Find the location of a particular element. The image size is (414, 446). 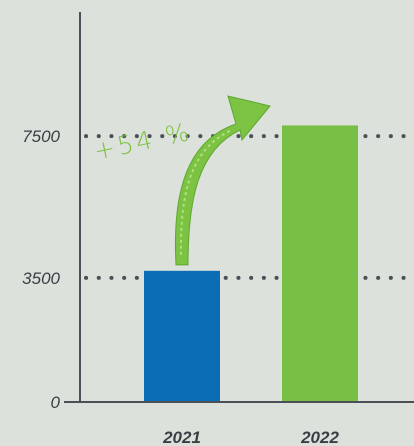

x-category-label: 2022 is located at coordinates (319, 437).